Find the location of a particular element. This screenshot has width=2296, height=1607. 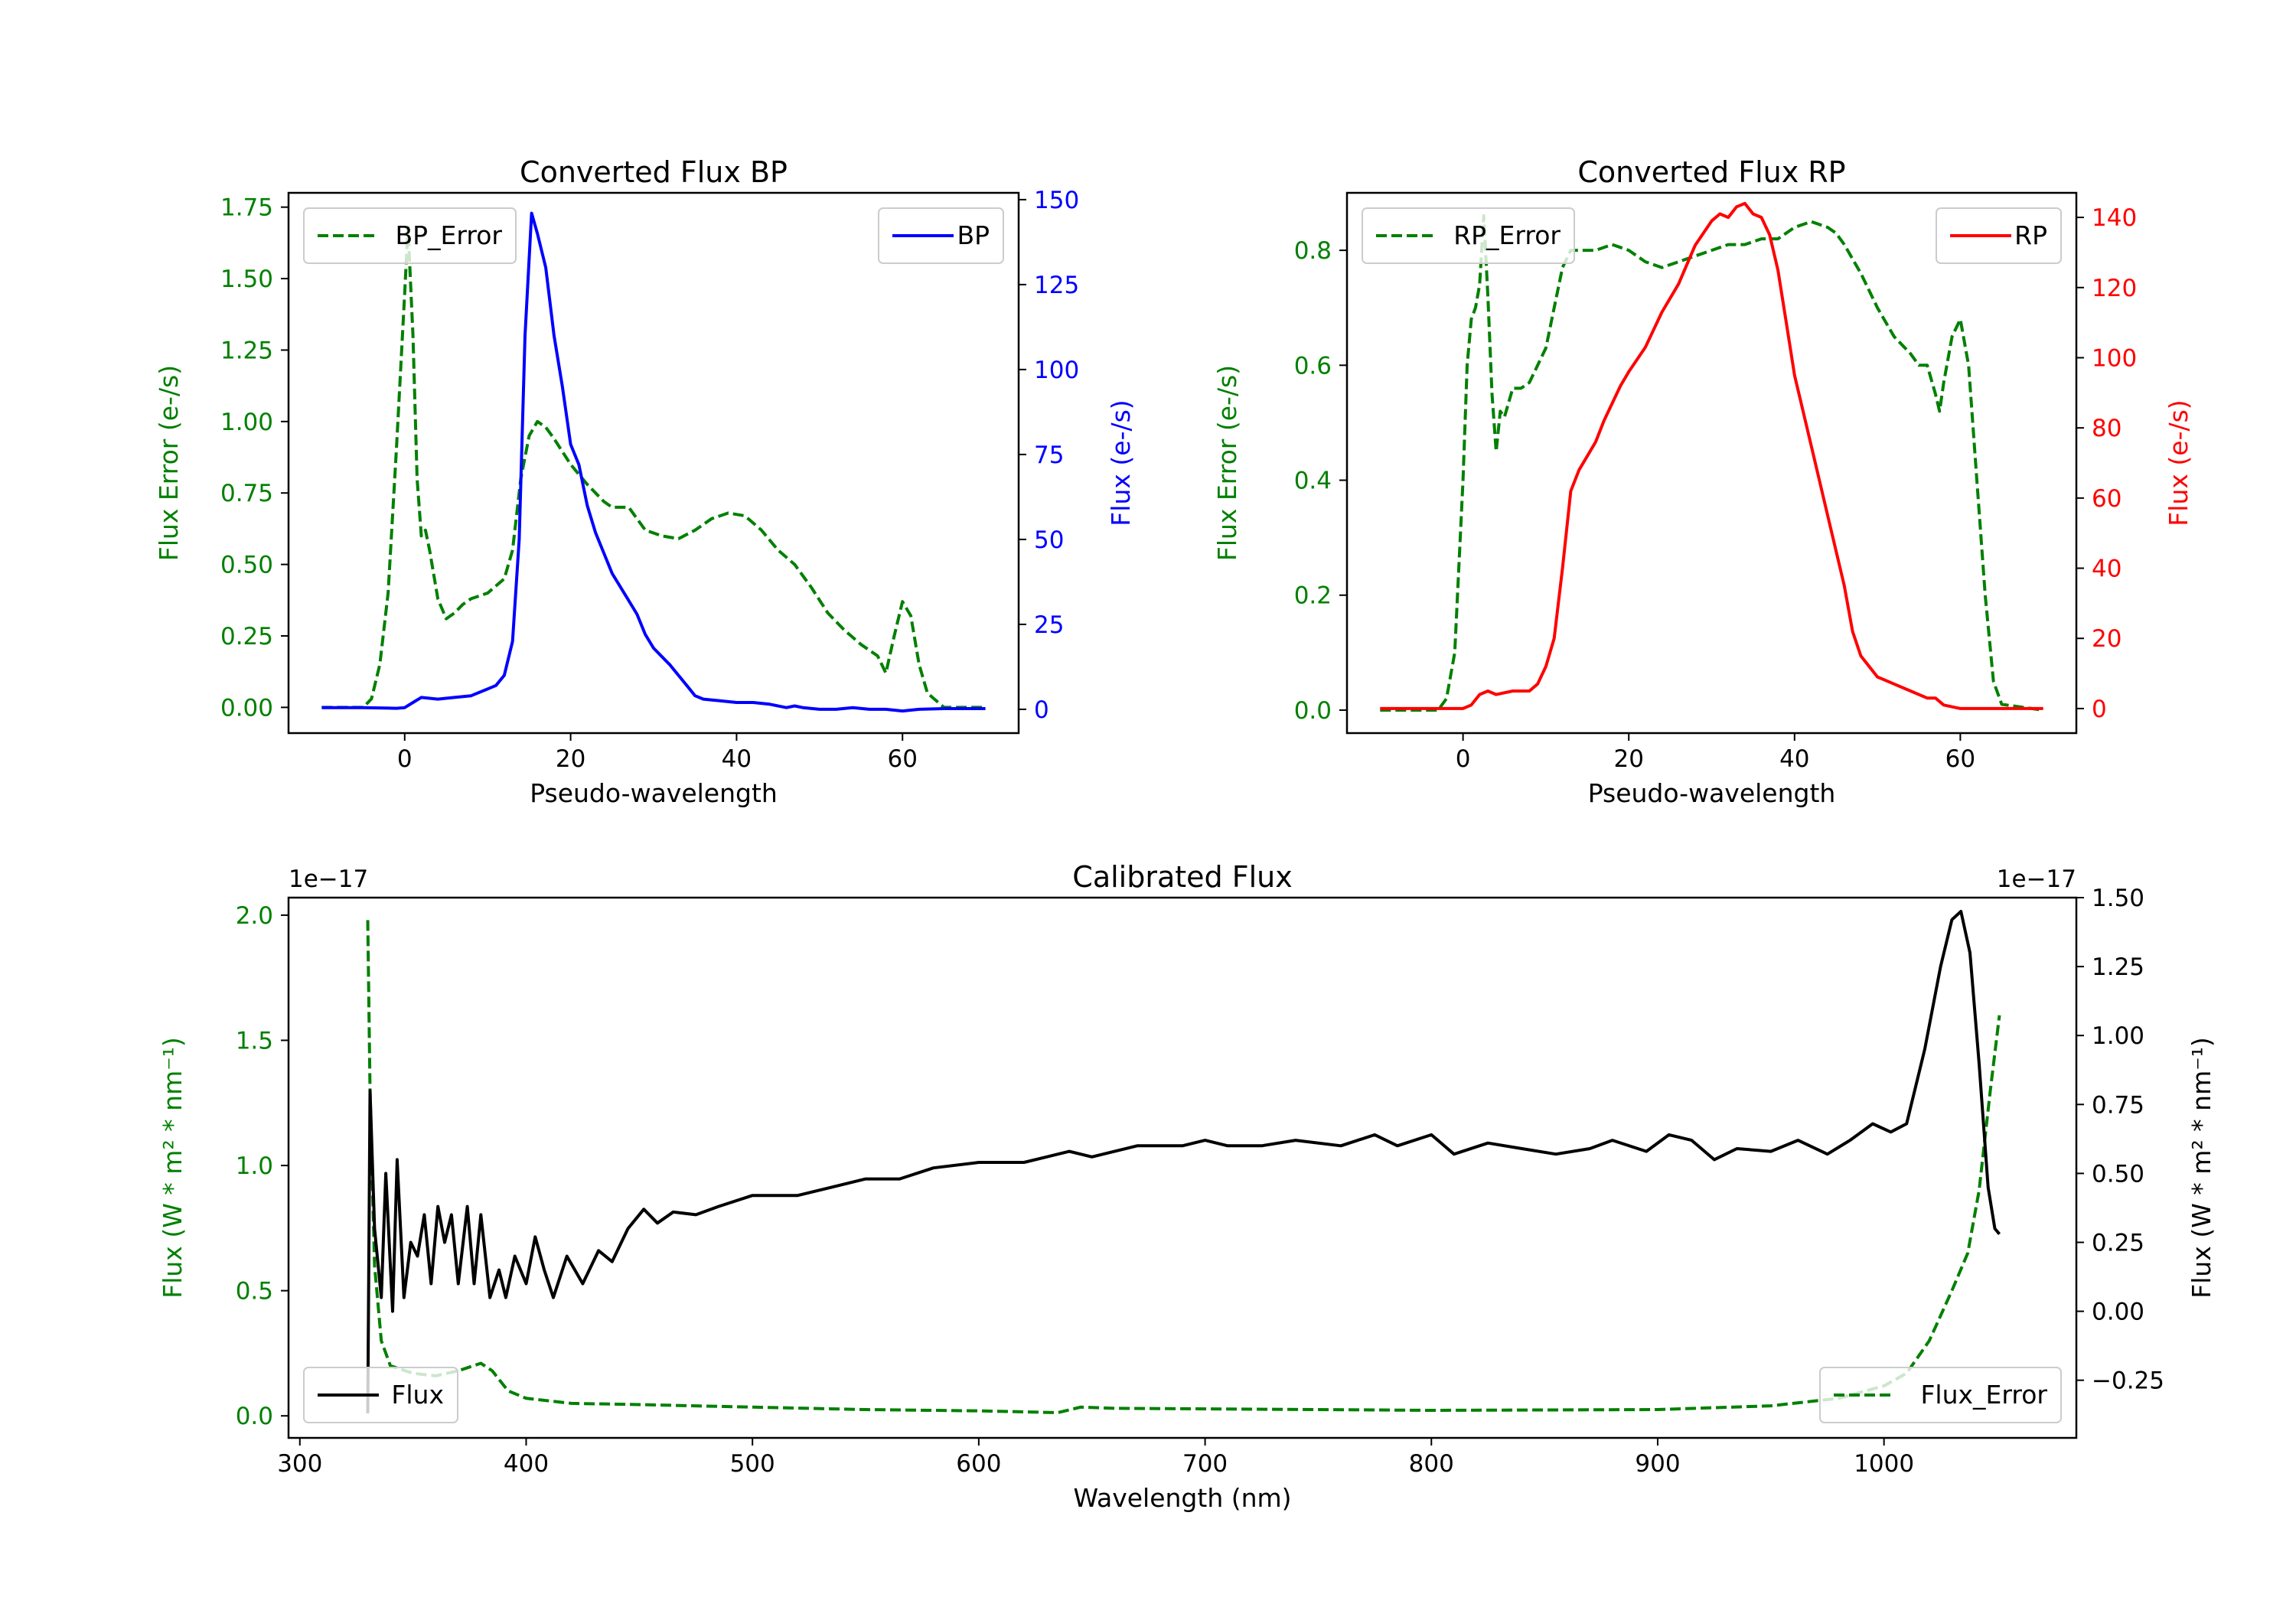

legend-label: Flux is located at coordinates (417, 1395).